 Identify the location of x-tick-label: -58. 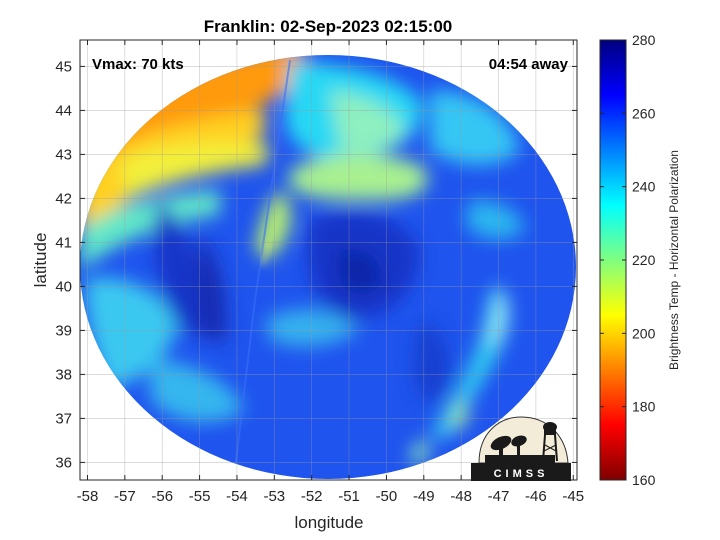
(88, 496).